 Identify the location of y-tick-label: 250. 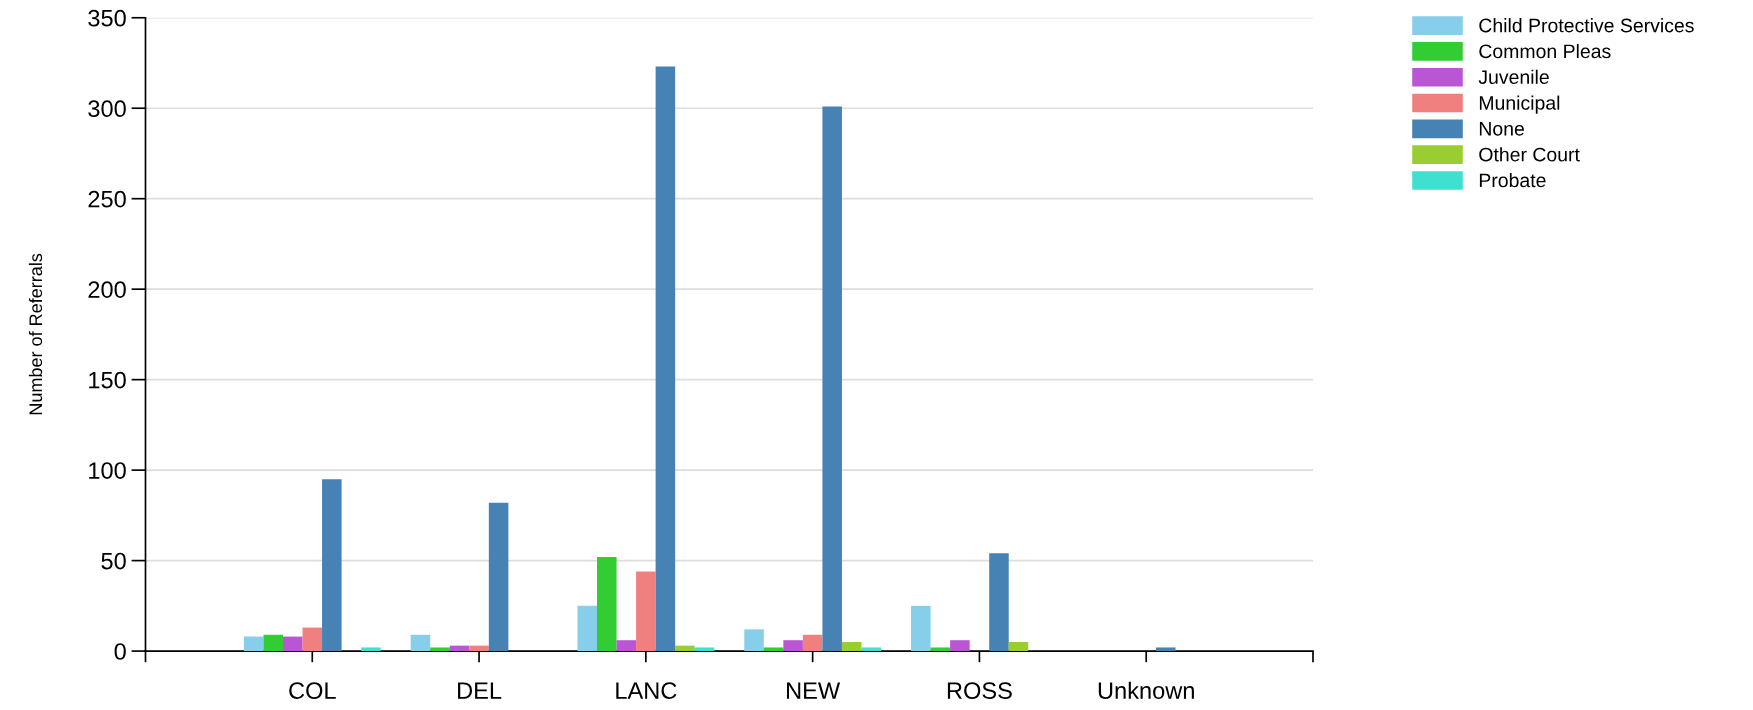
(107, 199).